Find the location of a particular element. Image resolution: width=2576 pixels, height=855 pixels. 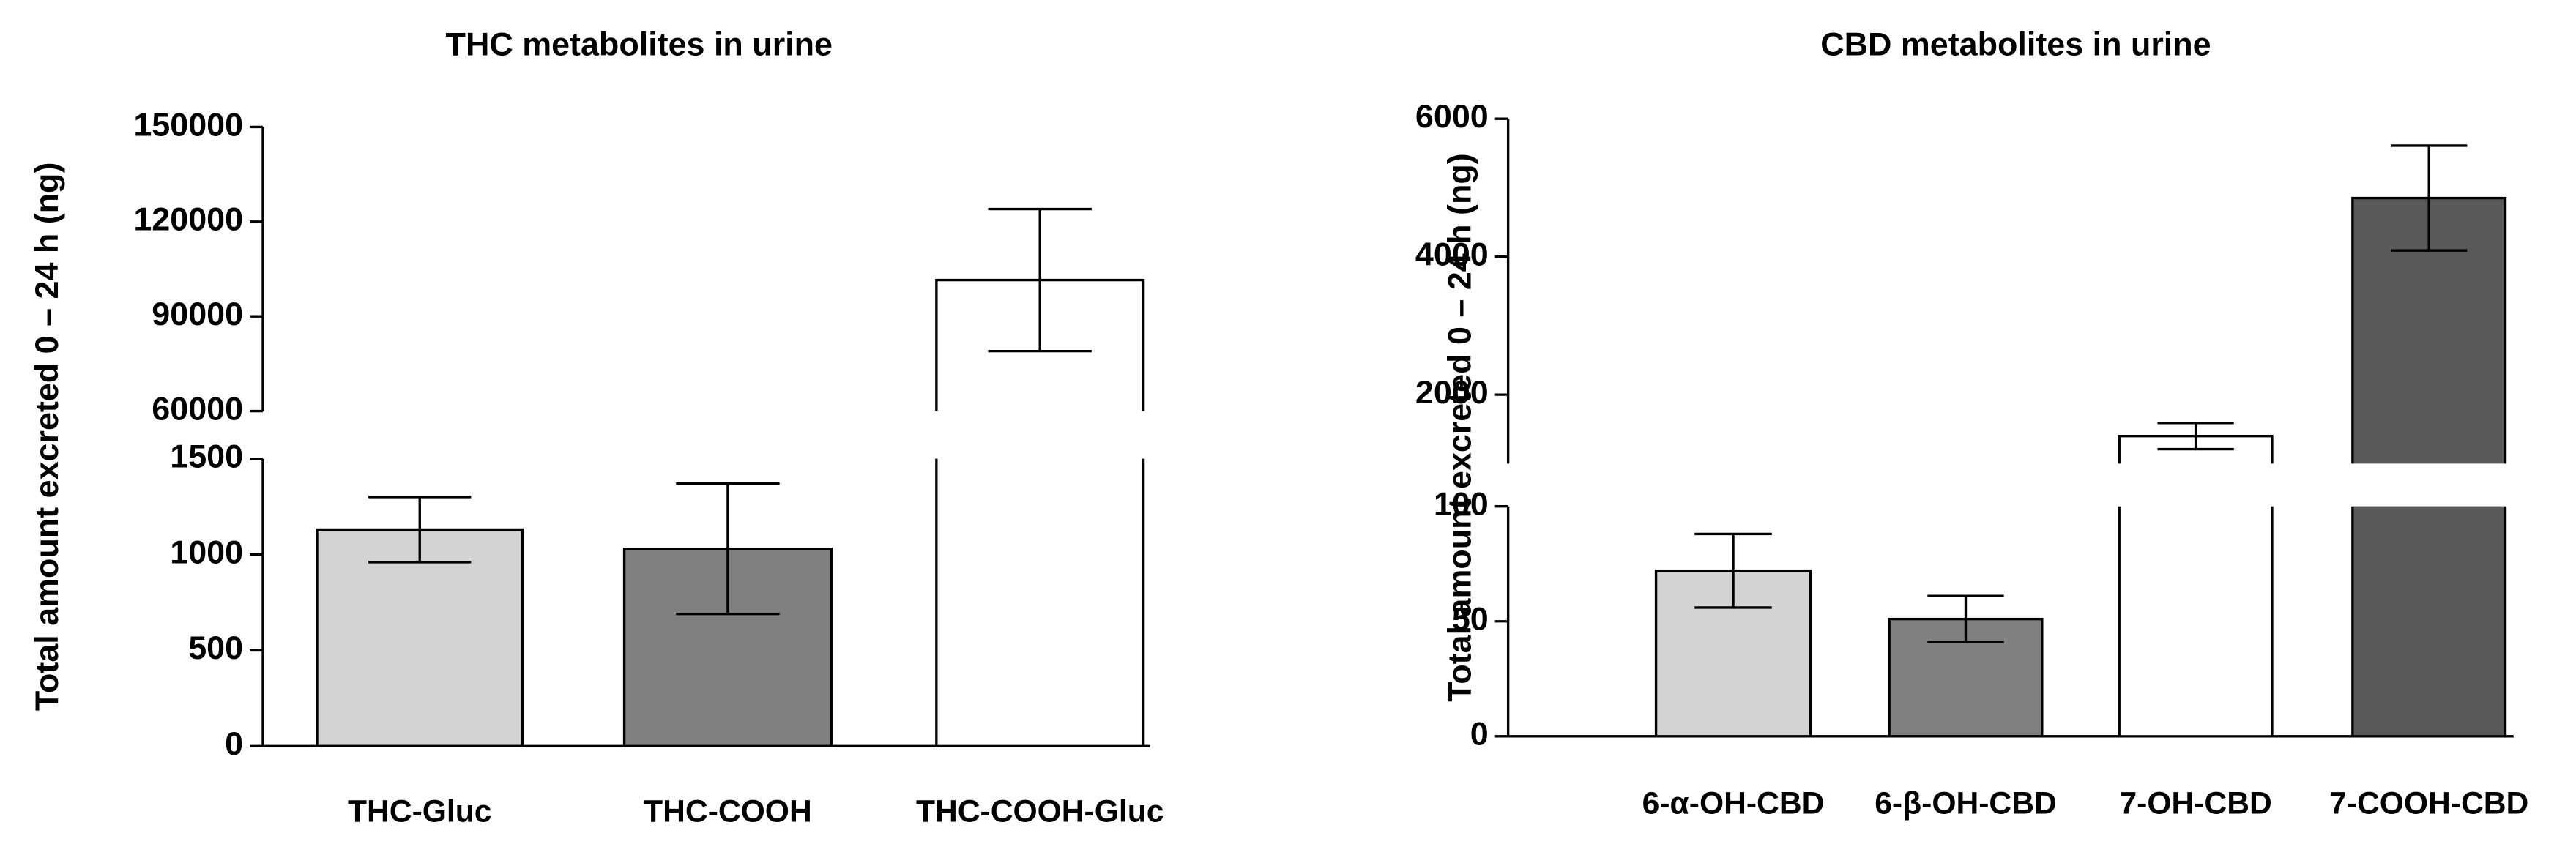

y-tick-label: 120000 is located at coordinates (188, 219).